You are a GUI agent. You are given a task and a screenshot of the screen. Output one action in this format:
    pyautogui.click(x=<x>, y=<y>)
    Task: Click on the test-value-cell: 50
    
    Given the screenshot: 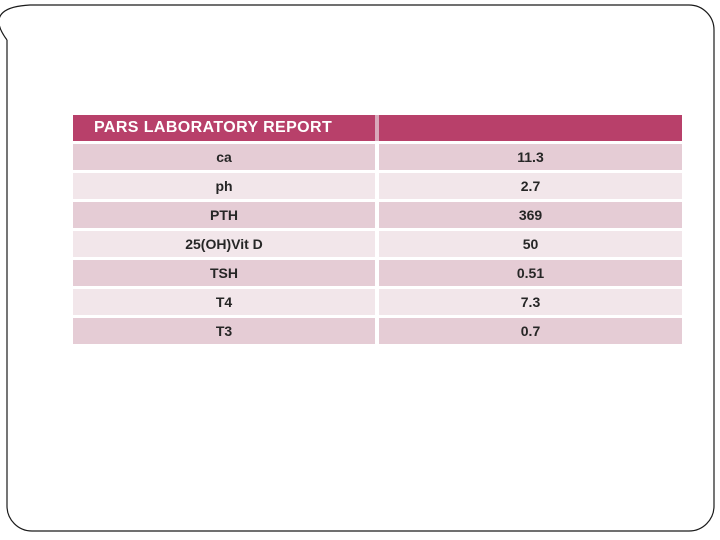 What is the action you would take?
    pyautogui.click(x=530, y=244)
    